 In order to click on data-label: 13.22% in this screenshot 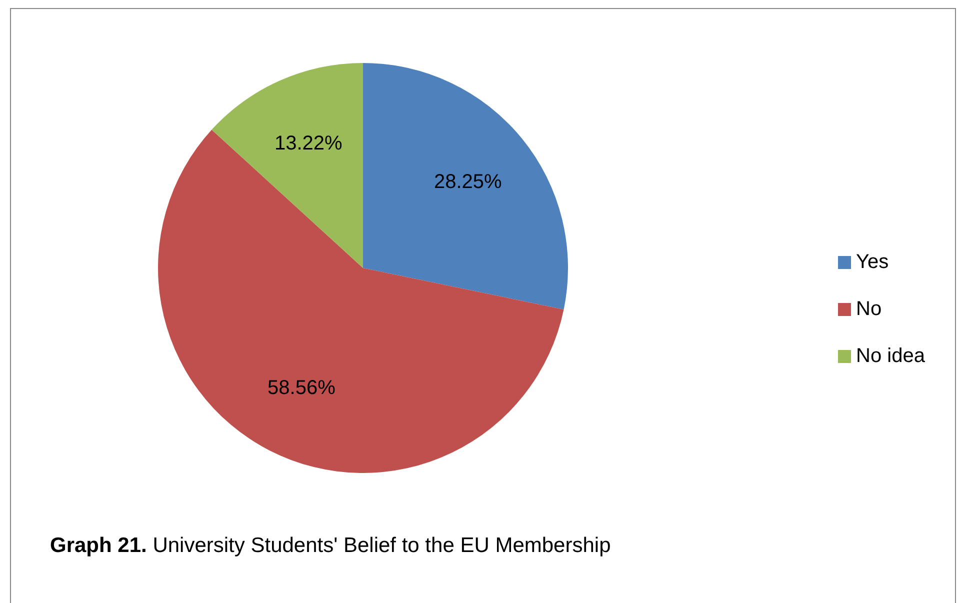, I will do `click(308, 143)`.